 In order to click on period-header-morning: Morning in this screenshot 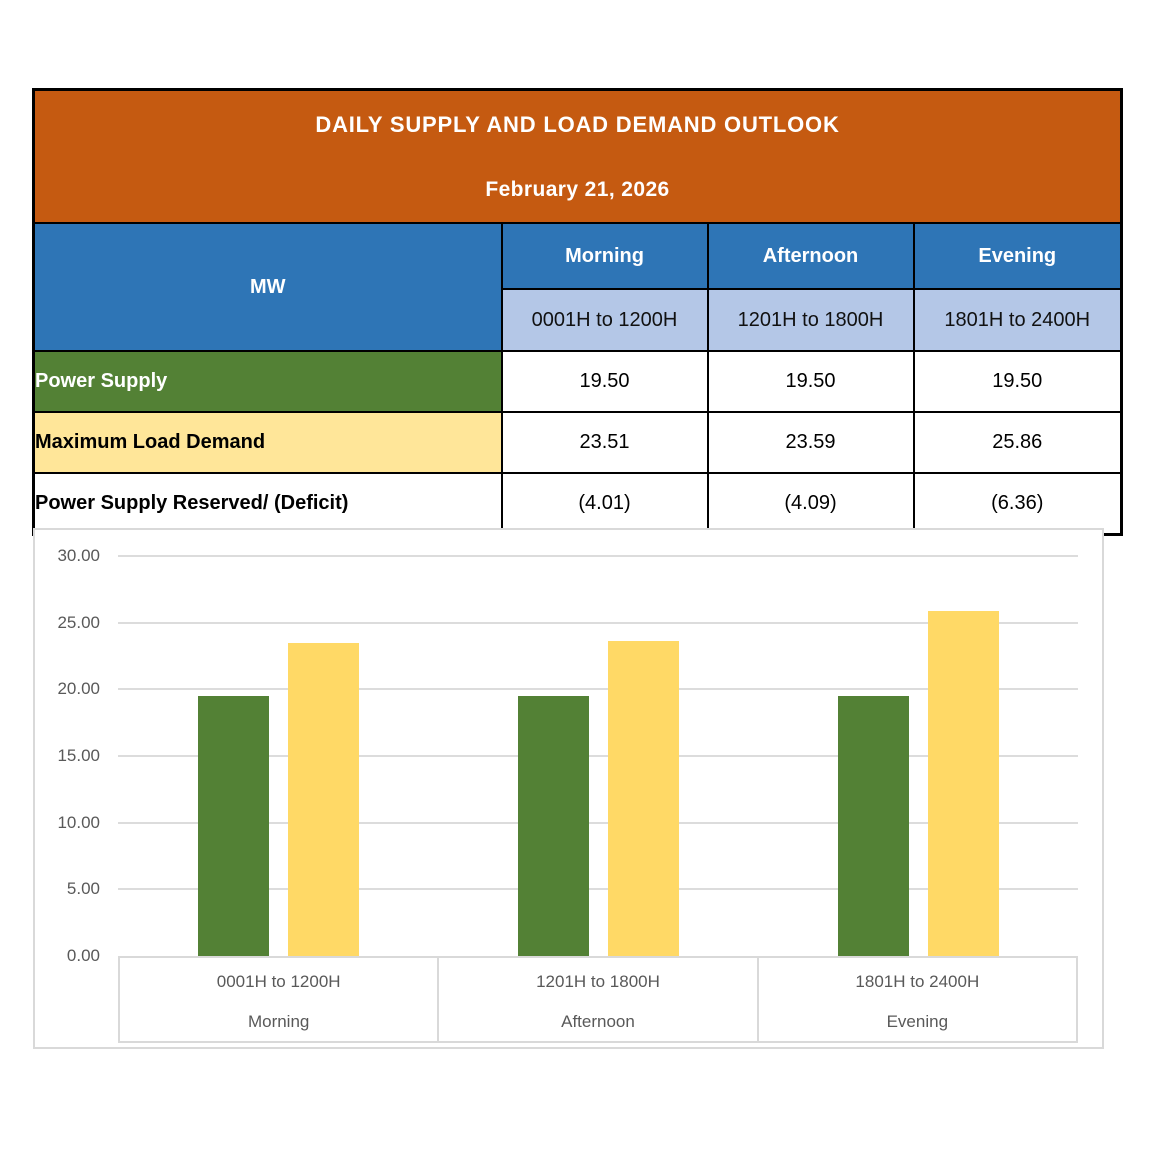, I will do `click(604, 256)`.